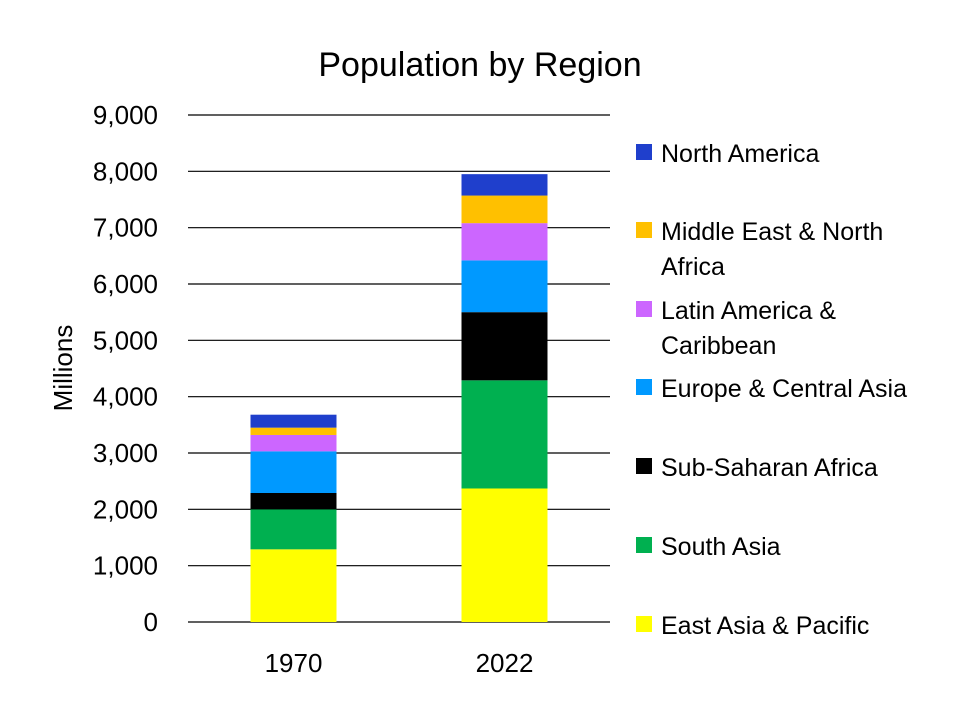  Describe the element at coordinates (693, 267) in the screenshot. I see `legend-label: Africa` at that location.